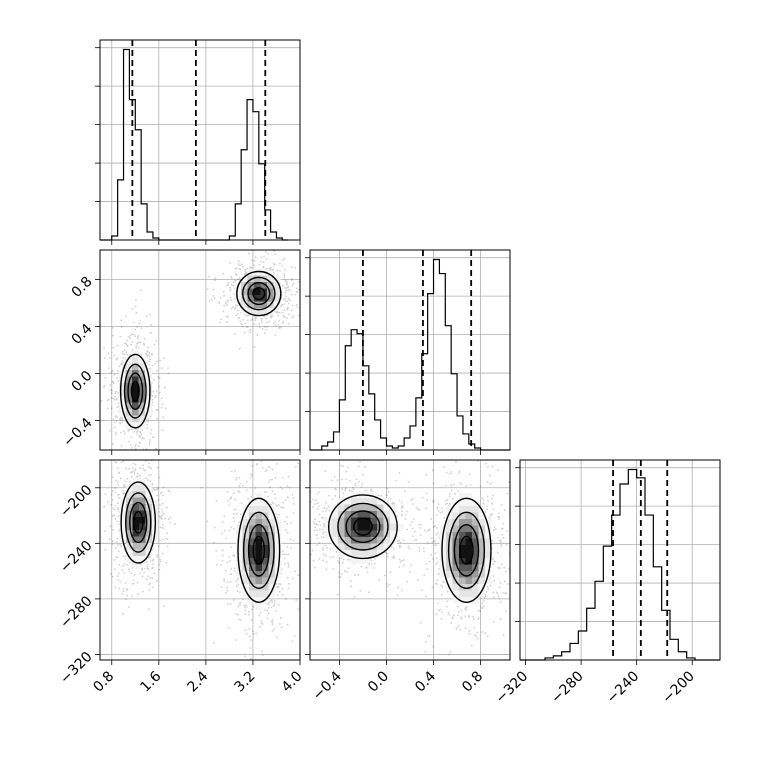 The height and width of the screenshot is (760, 760). I want to click on density-cells, so click(258, 551).